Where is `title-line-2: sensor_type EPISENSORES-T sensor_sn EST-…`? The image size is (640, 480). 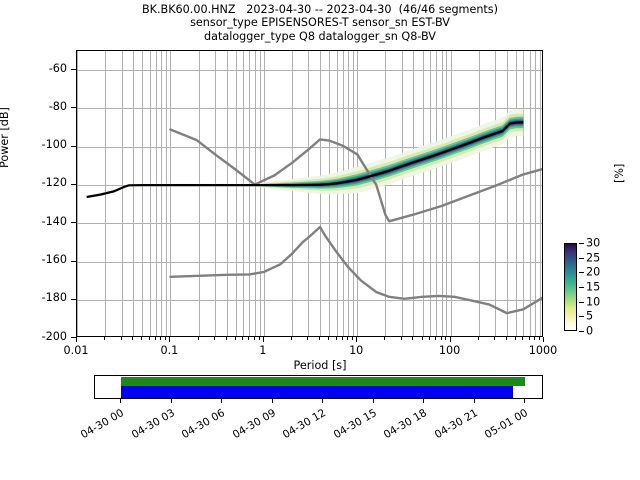 title-line-2: sensor_type EPISENSORES-T sensor_sn EST-… is located at coordinates (320, 23).